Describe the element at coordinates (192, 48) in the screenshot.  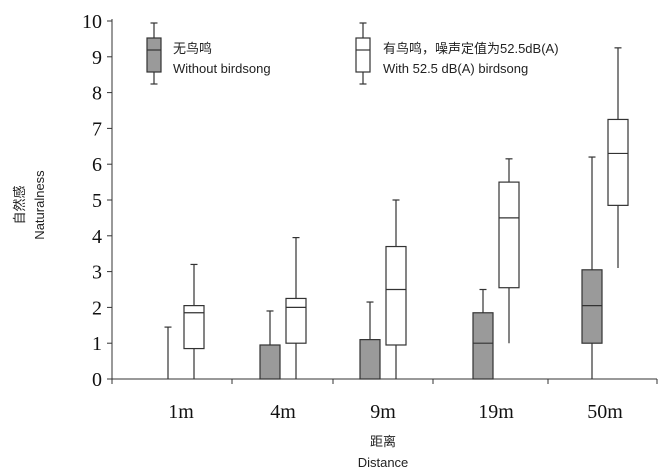
I see `legend-label-cn-without: 无鸟鸣` at that location.